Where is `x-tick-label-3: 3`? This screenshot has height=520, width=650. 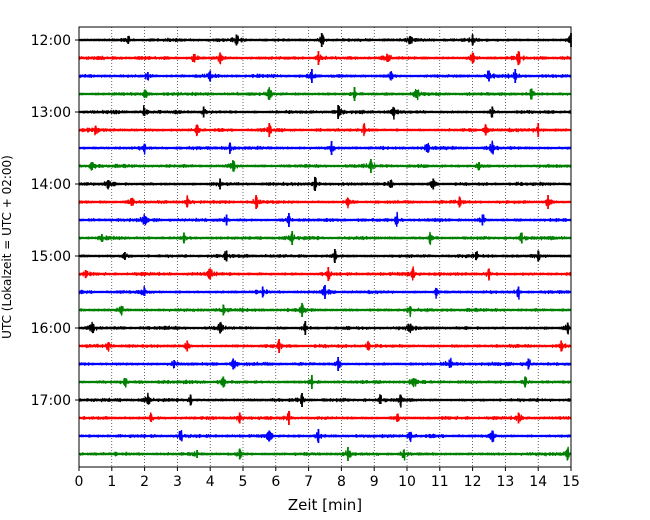 x-tick-label-3: 3 is located at coordinates (177, 482).